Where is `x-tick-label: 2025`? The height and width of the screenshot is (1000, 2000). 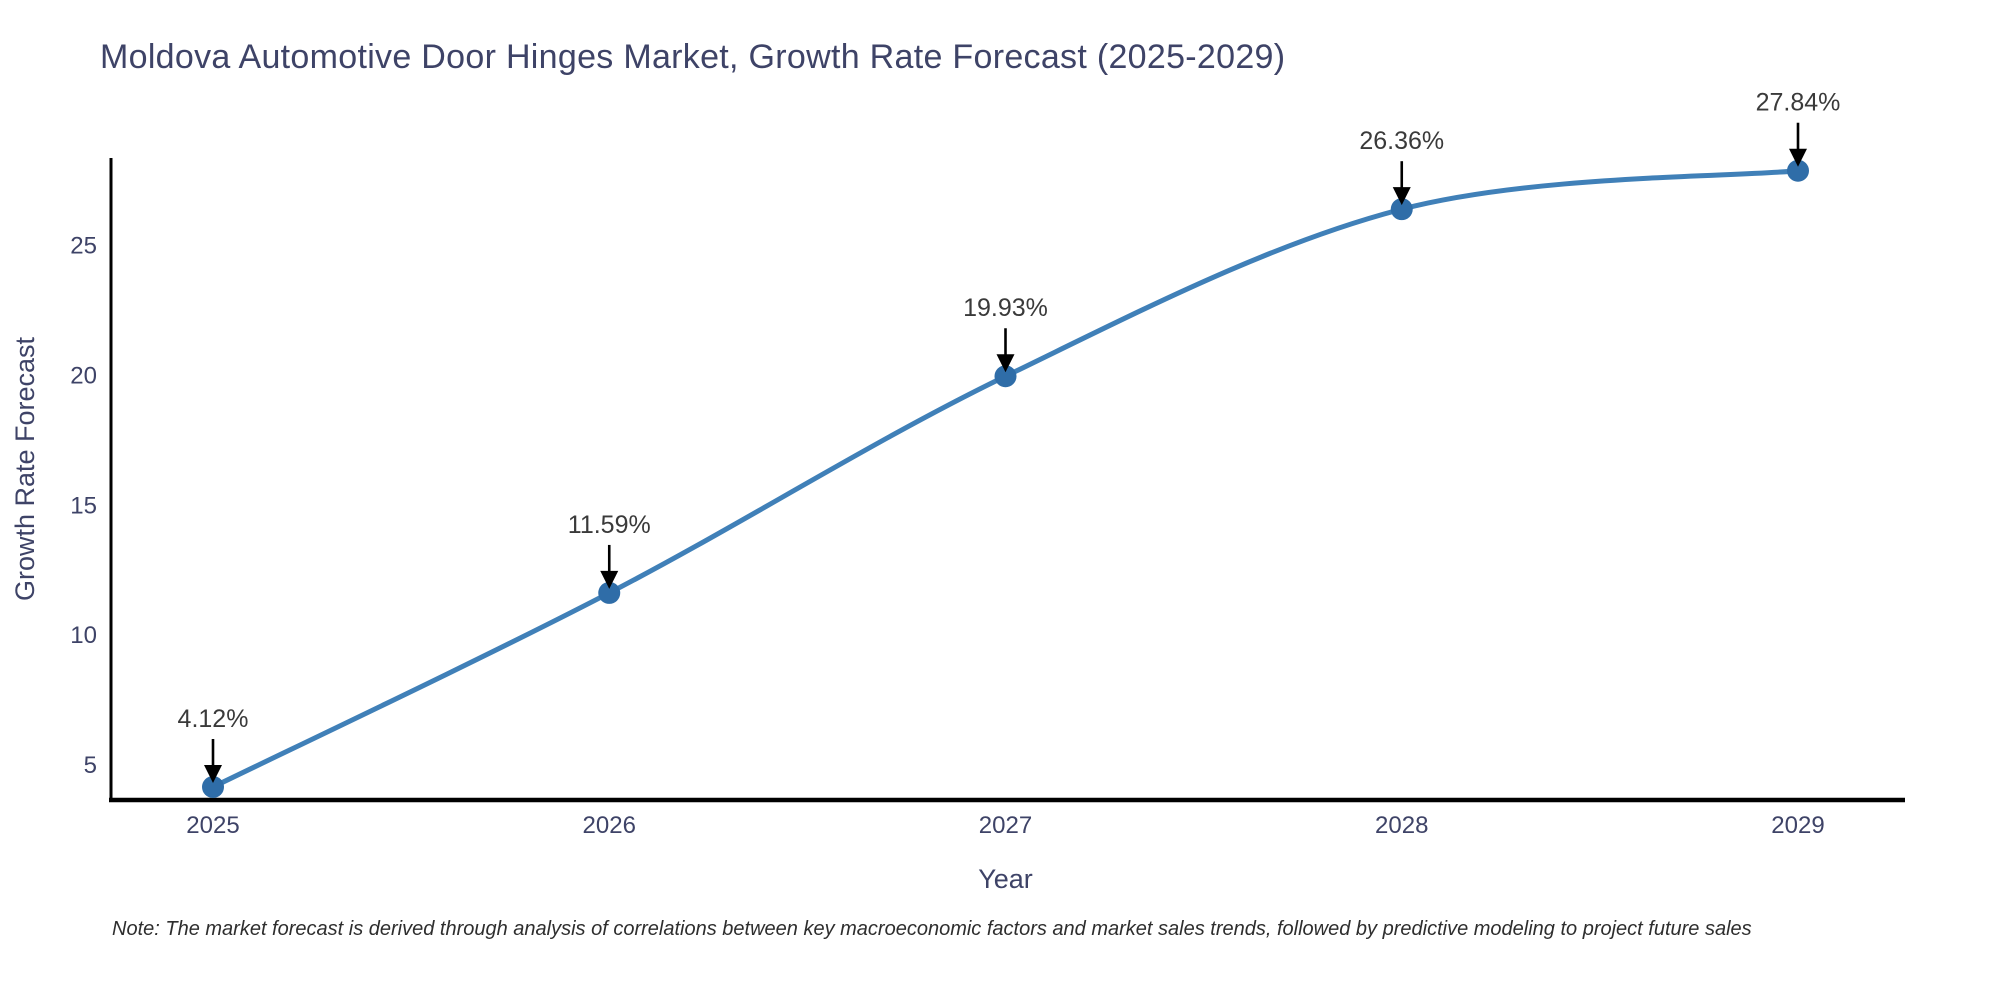 x-tick-label: 2025 is located at coordinates (212, 825).